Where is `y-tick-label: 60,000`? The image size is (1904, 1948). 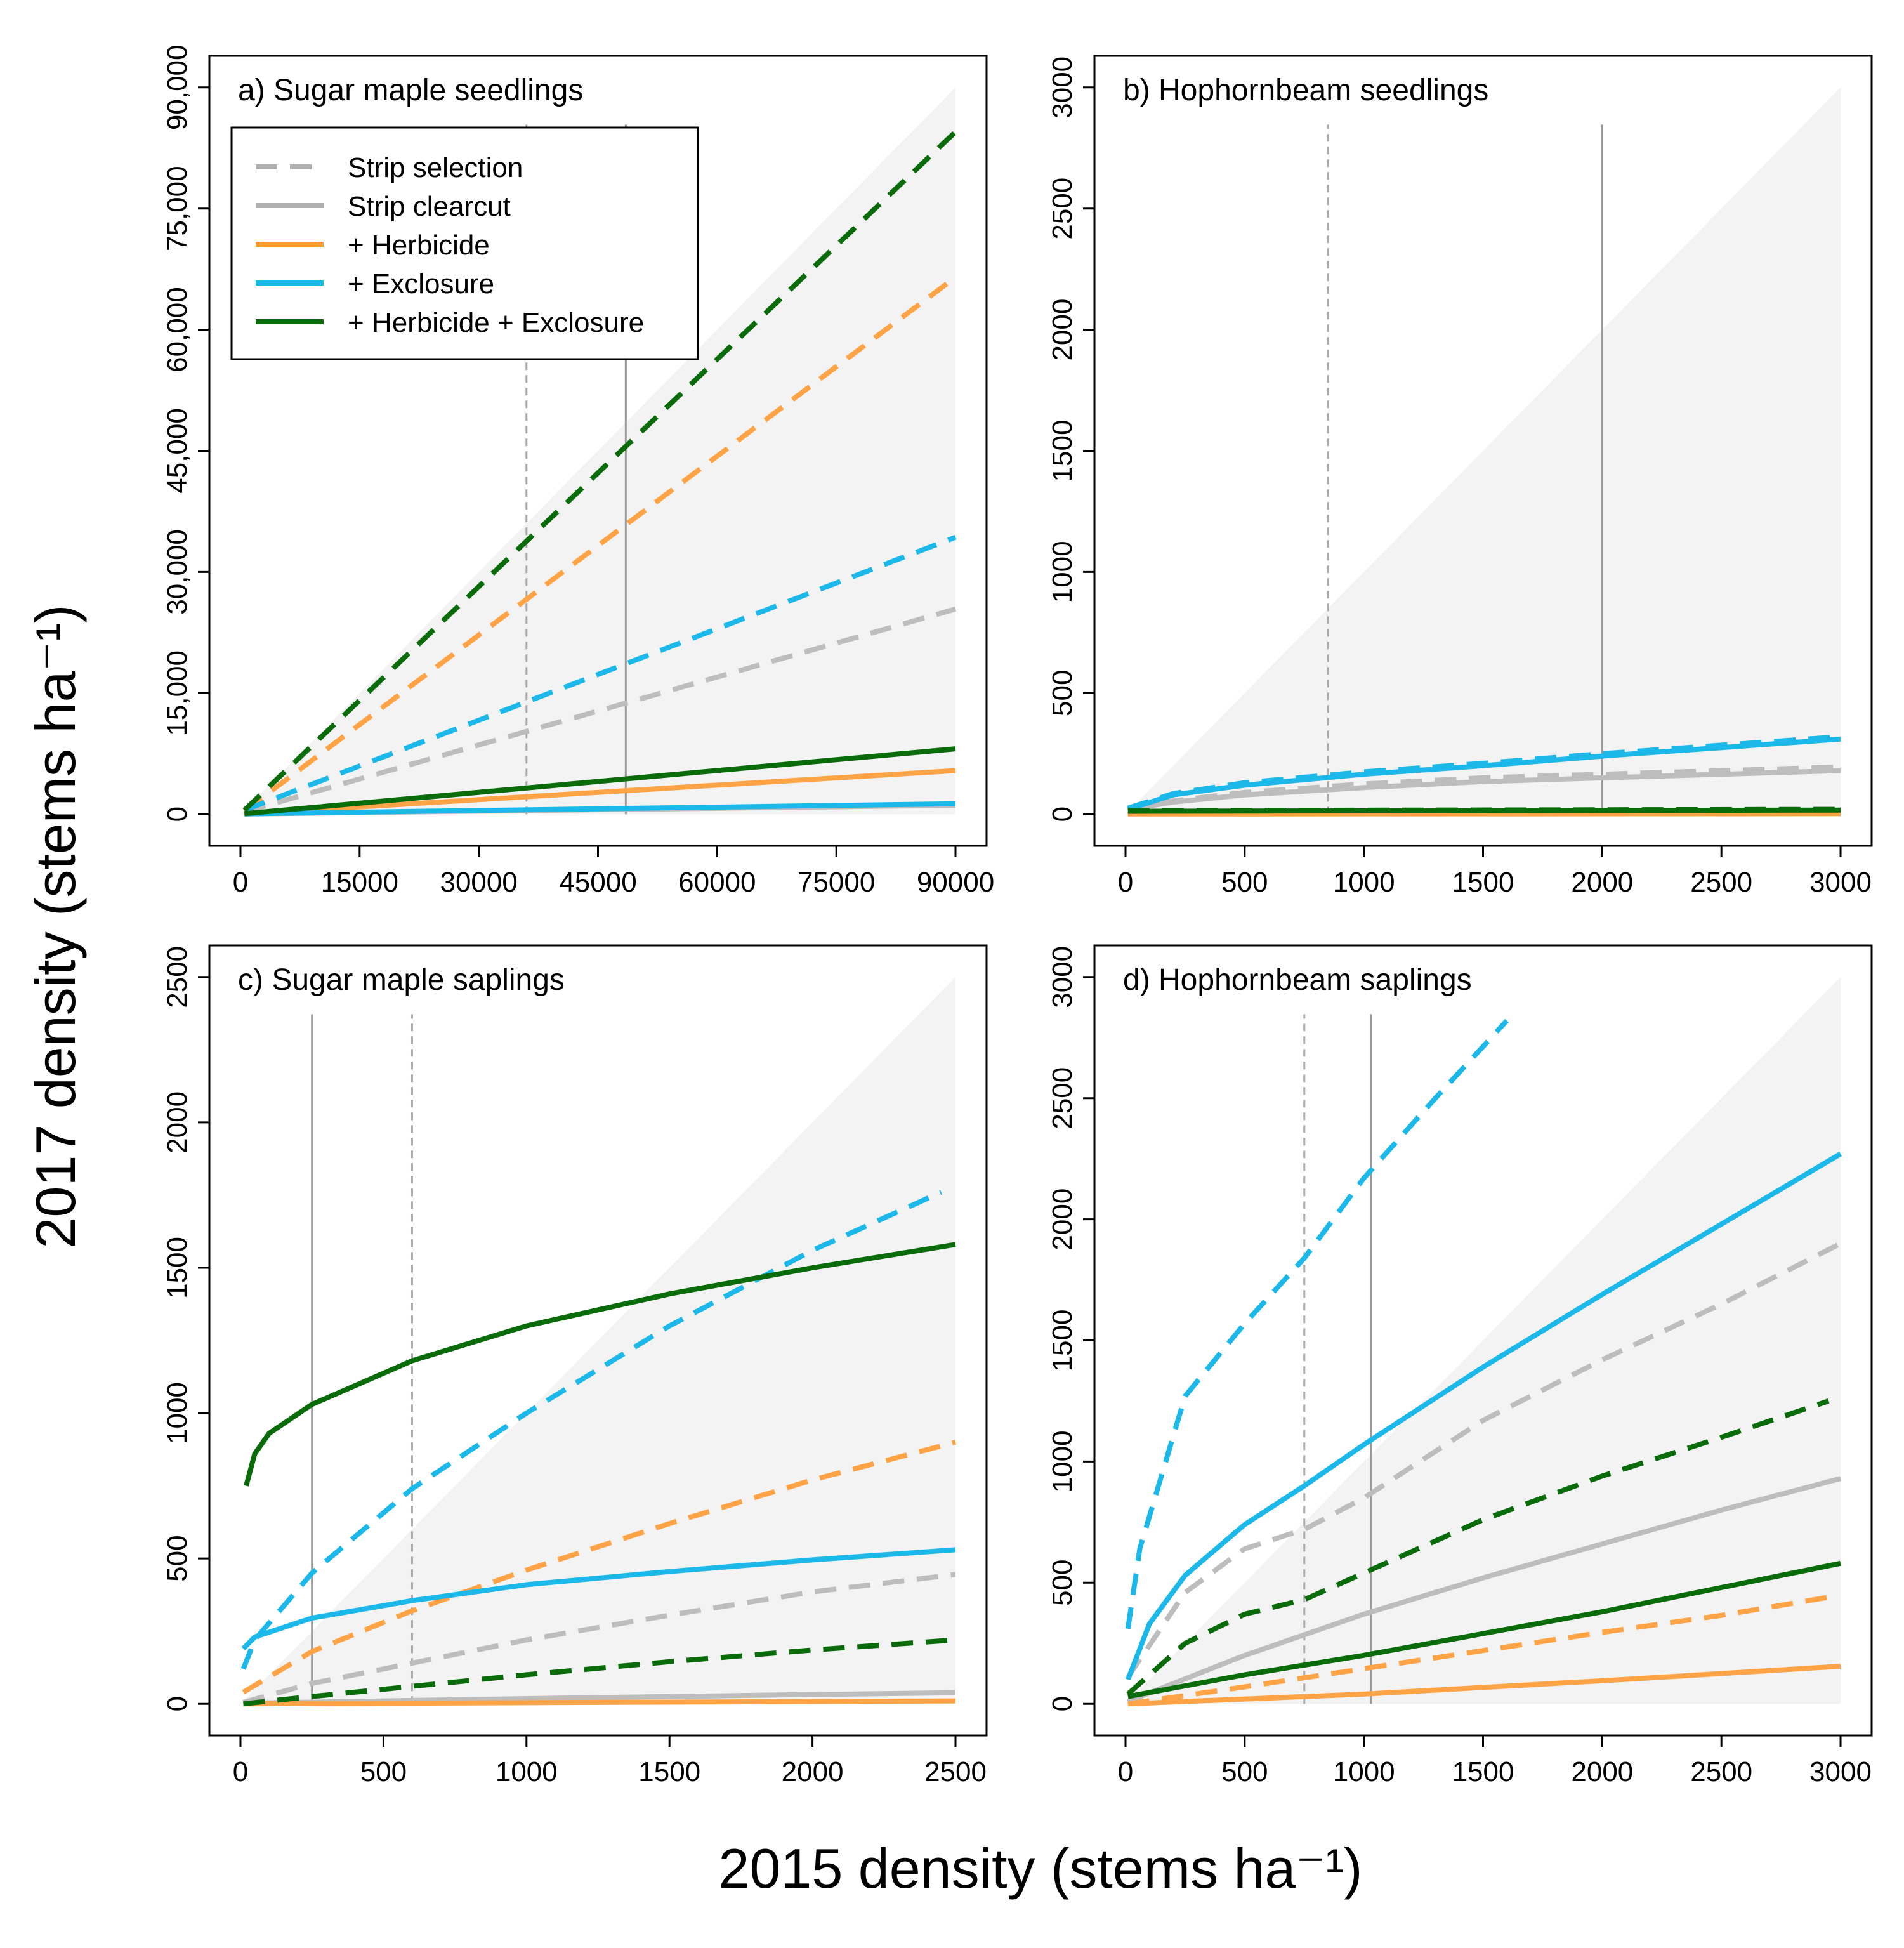 y-tick-label: 60,000 is located at coordinates (177, 329).